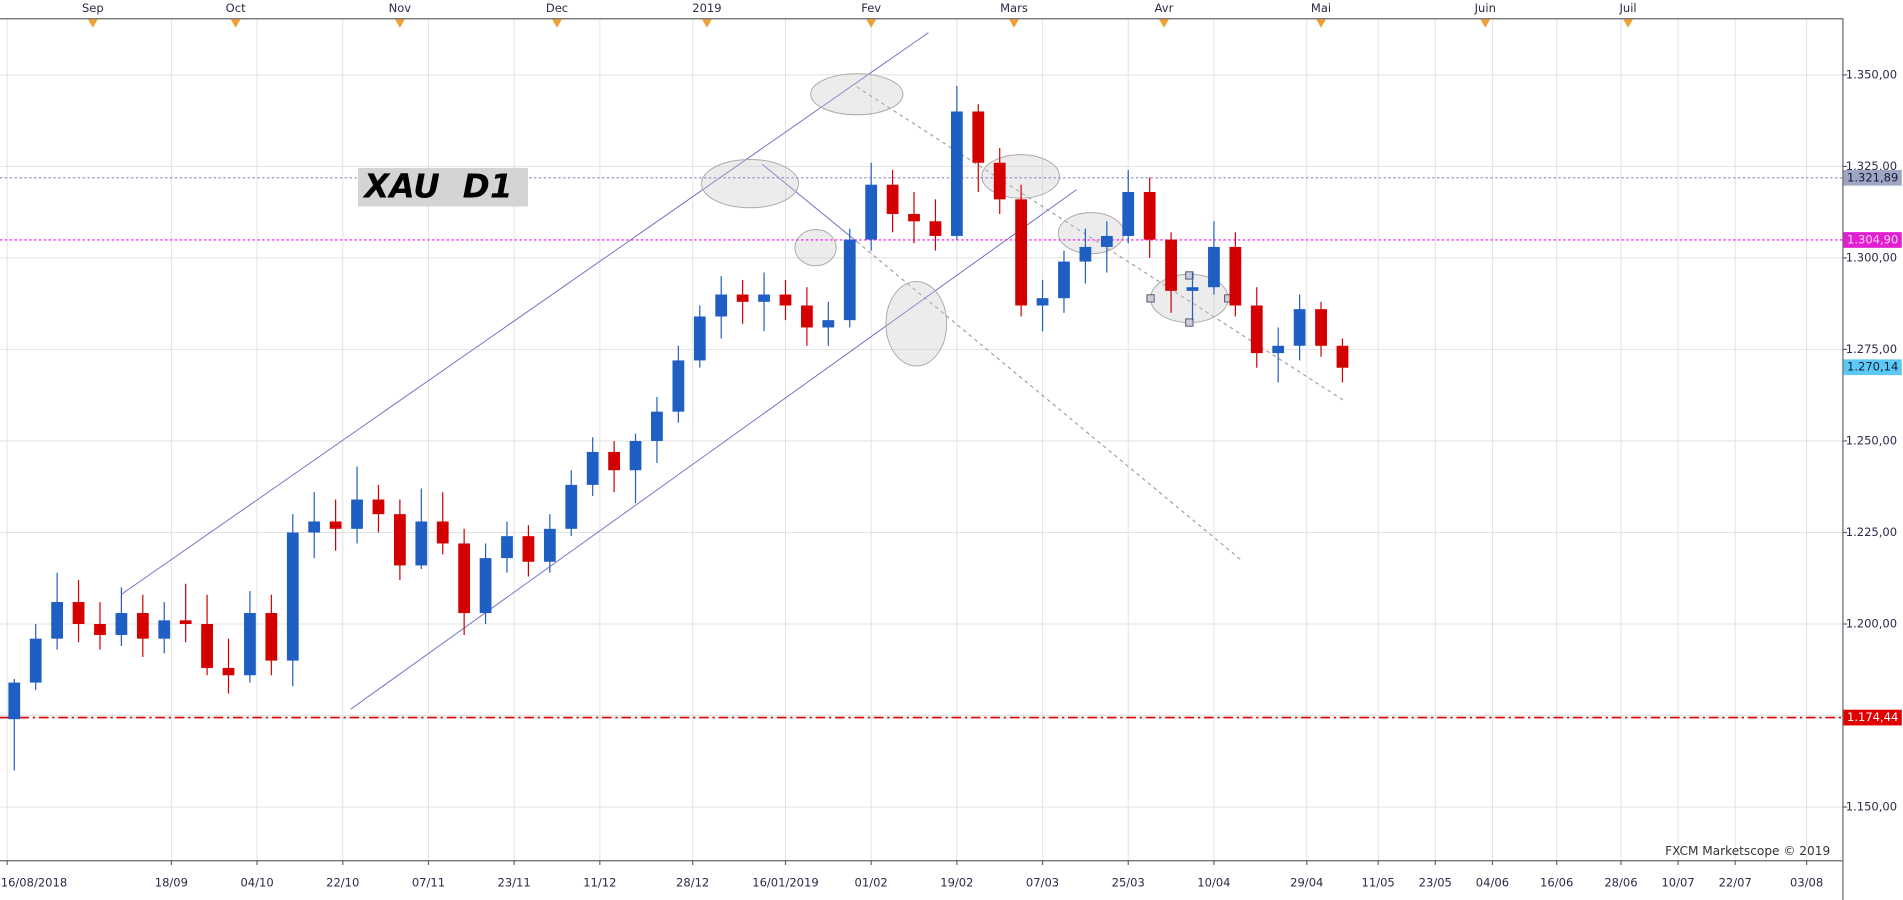  I want to click on x-tick-label: 23/11, so click(514, 883).